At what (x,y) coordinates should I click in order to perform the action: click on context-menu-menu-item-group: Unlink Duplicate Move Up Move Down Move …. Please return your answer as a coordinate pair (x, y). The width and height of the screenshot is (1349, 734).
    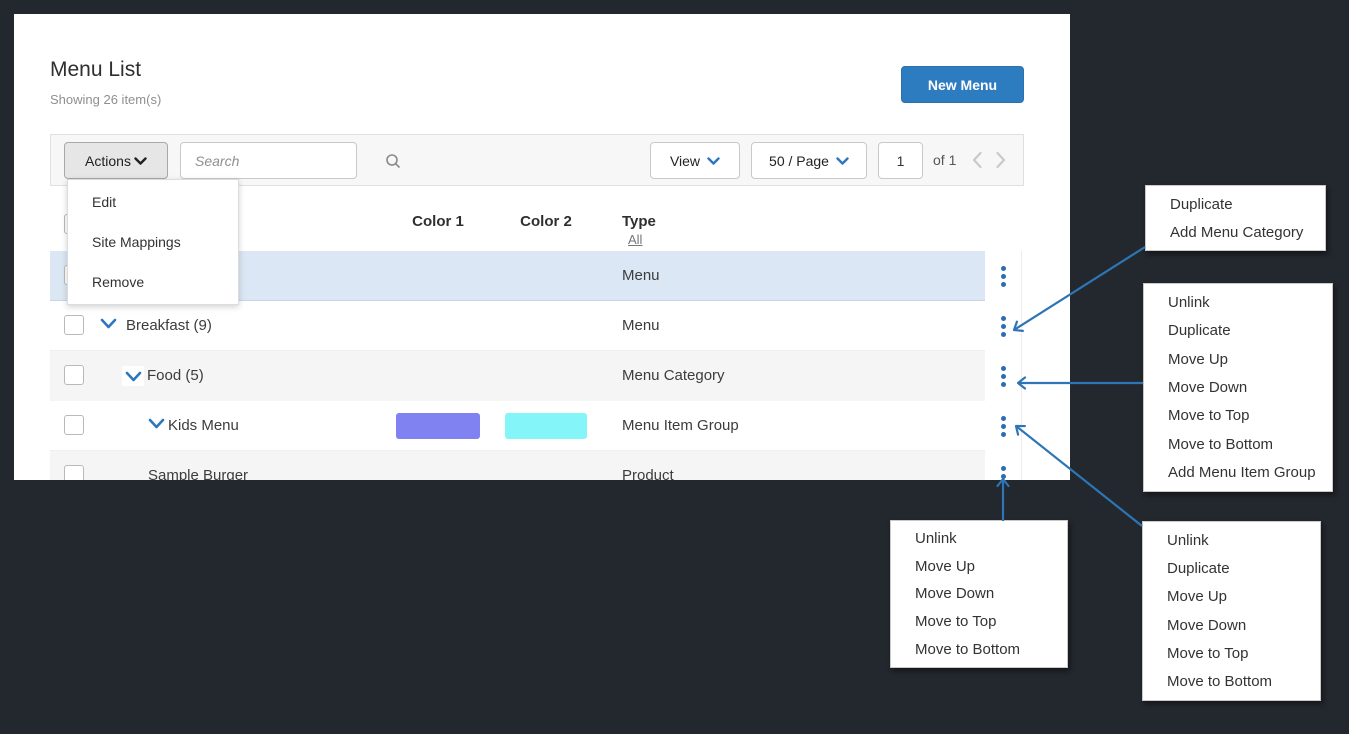
    Looking at the image, I should click on (1231, 611).